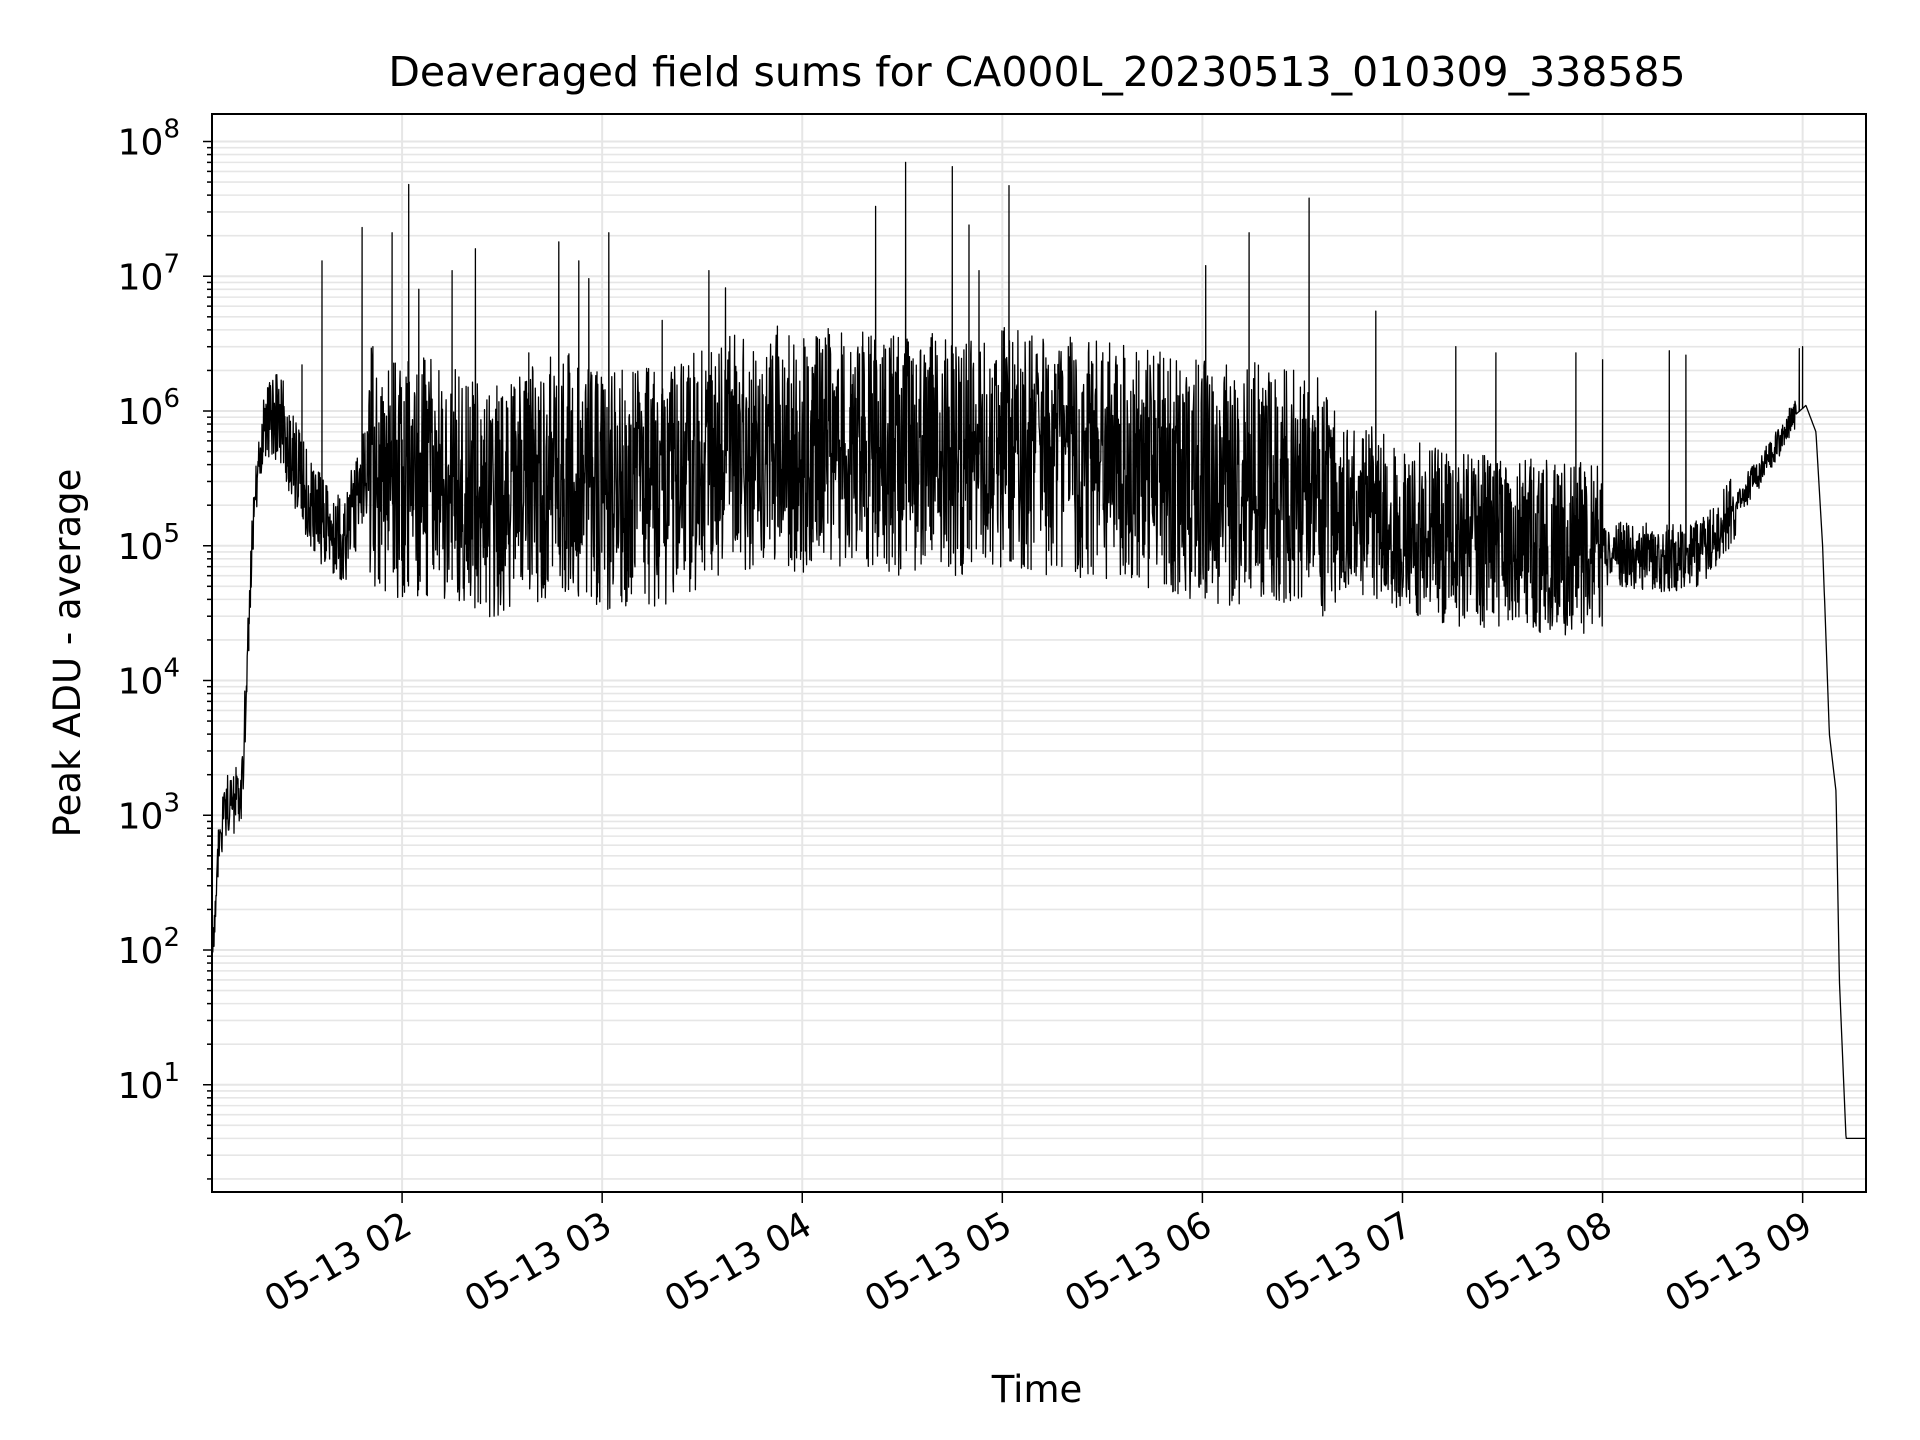 The height and width of the screenshot is (1440, 1920). What do you see at coordinates (171, 264) in the screenshot?
I see `y-tick-label-exponent: 7` at bounding box center [171, 264].